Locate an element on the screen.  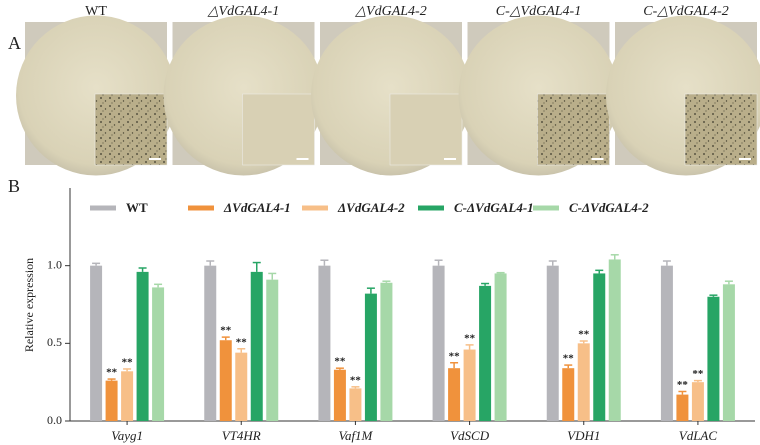
x-tick-label: VT4HR is located at coordinates (241, 435).